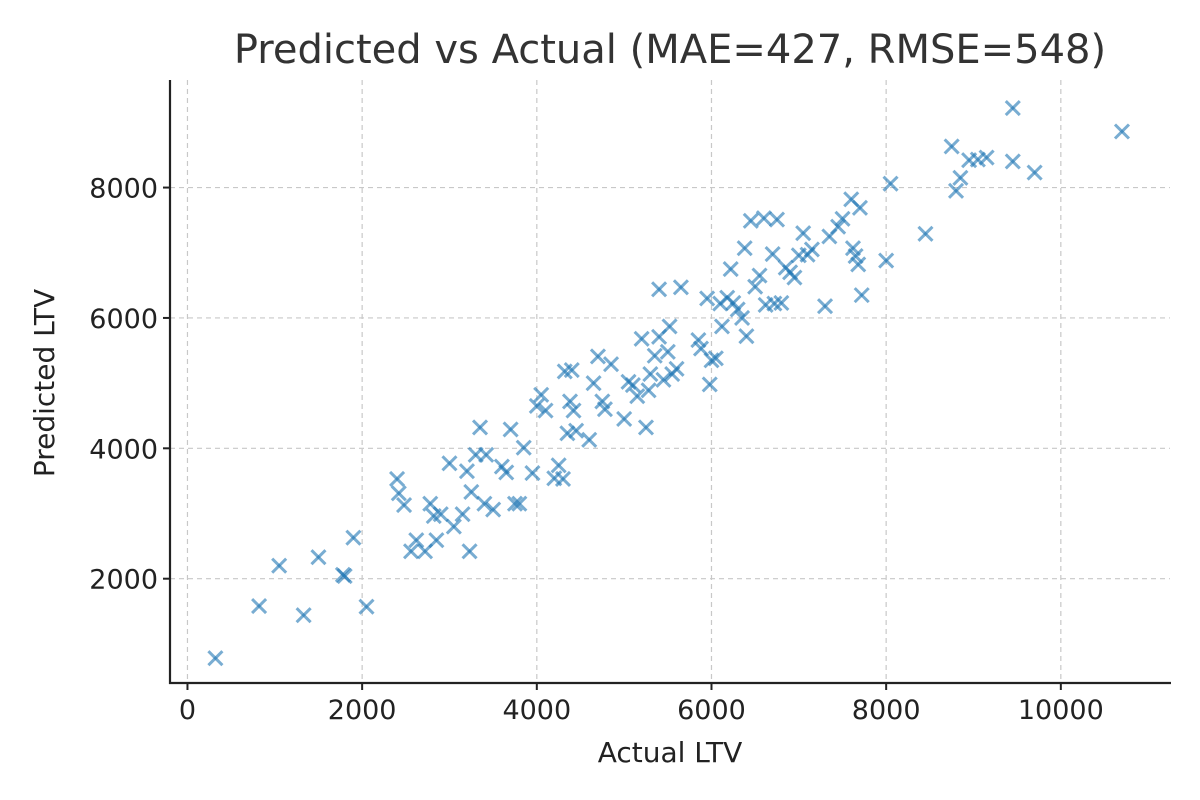  Describe the element at coordinates (44, 383) in the screenshot. I see `y-axis-label: Predicted LTV` at that location.